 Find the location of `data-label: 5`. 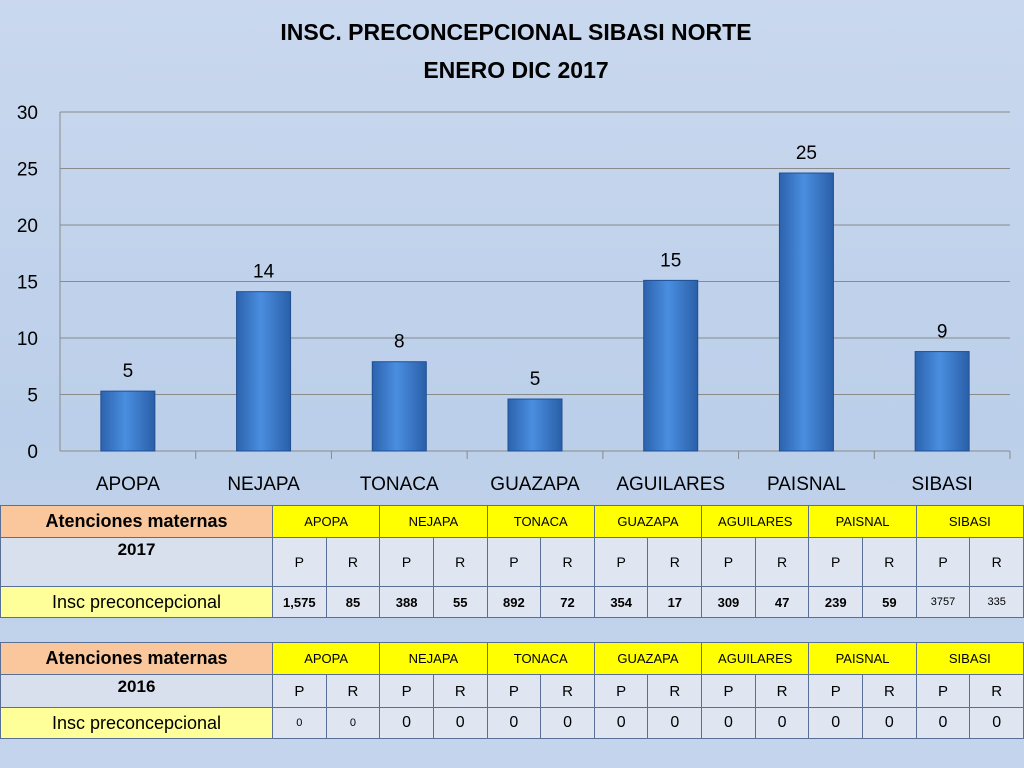

data-label: 5 is located at coordinates (535, 379).